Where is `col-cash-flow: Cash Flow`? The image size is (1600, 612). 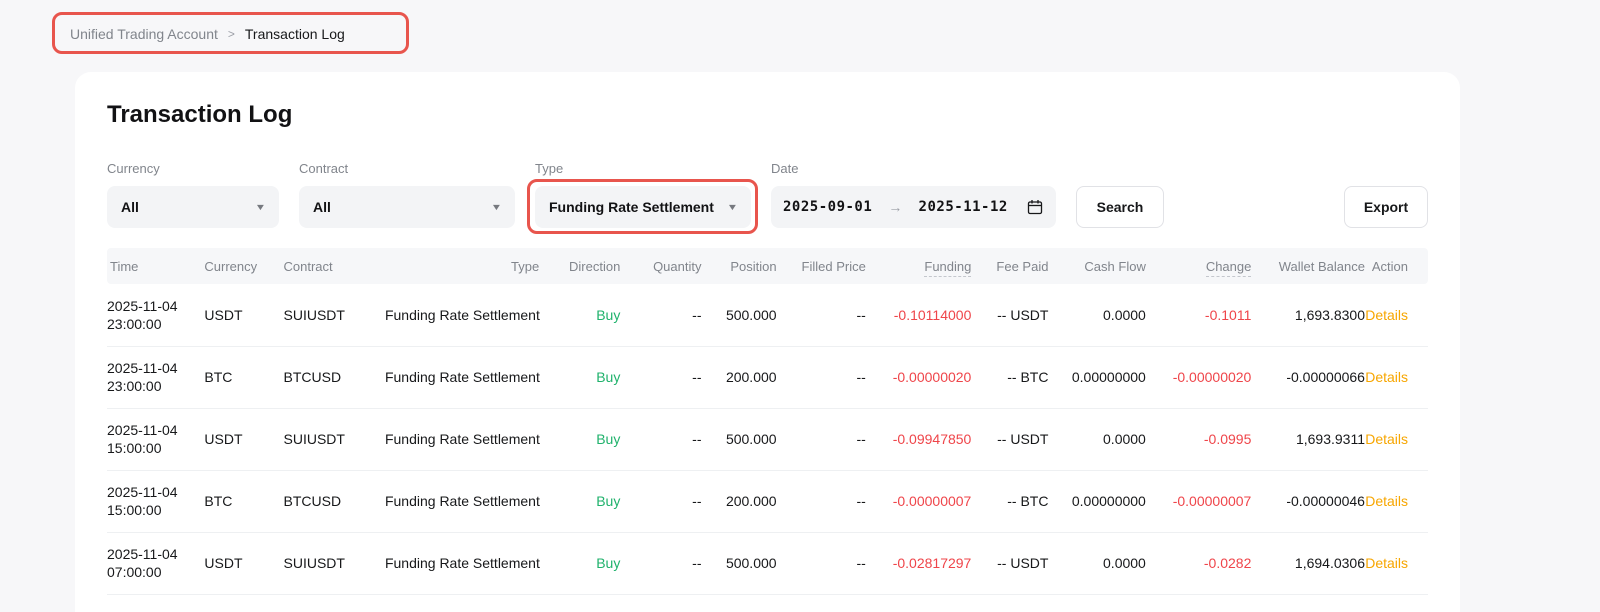 col-cash-flow: Cash Flow is located at coordinates (1097, 266).